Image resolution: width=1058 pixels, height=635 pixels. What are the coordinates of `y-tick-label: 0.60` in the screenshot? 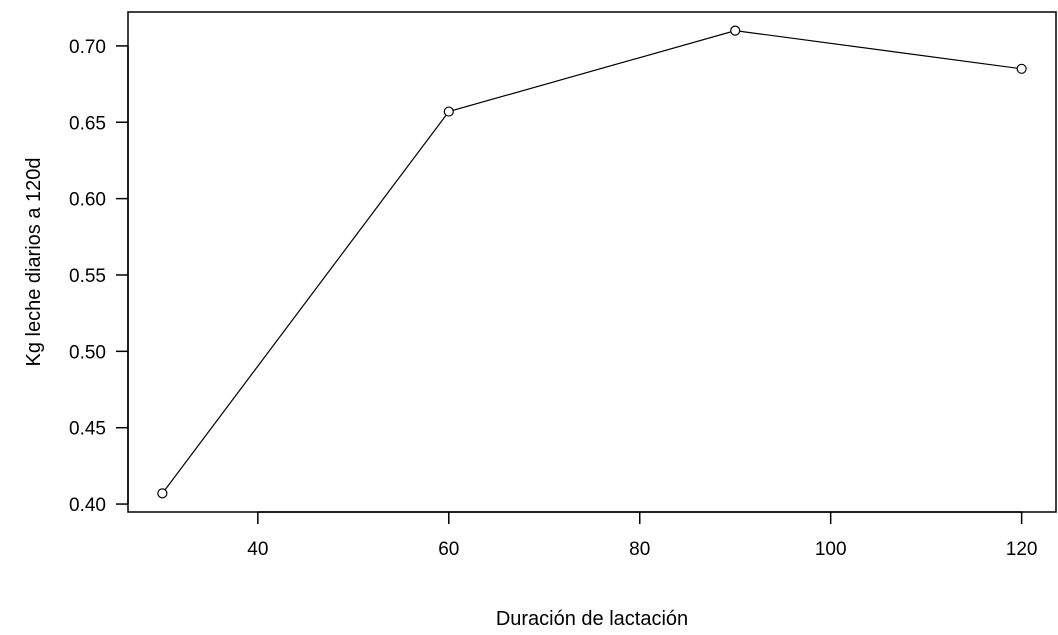 It's located at (87, 200).